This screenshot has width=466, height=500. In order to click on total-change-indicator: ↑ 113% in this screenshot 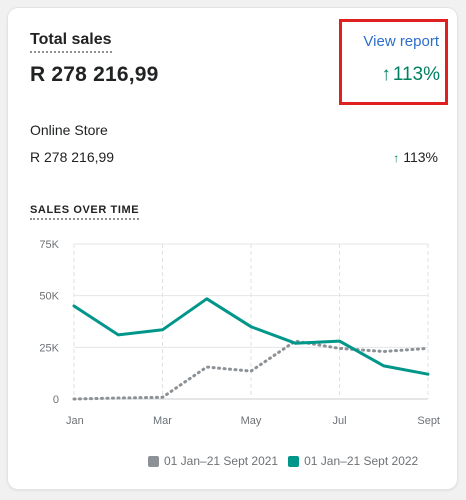, I will do `click(410, 75)`.